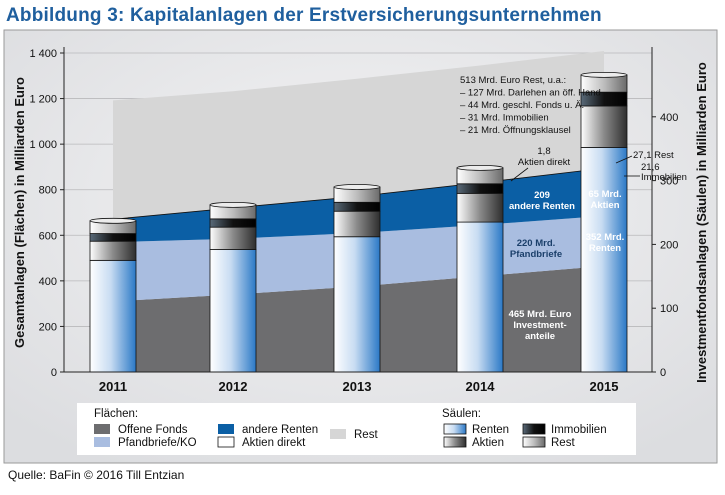 This screenshot has width=725, height=495. Describe the element at coordinates (43, 145) in the screenshot. I see `y-tick-label-left: 1 000` at that location.